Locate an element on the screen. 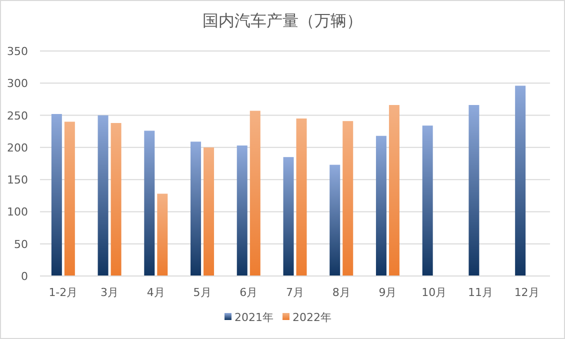 The width and height of the screenshot is (565, 339). y-tick-label: 50 is located at coordinates (21, 244).